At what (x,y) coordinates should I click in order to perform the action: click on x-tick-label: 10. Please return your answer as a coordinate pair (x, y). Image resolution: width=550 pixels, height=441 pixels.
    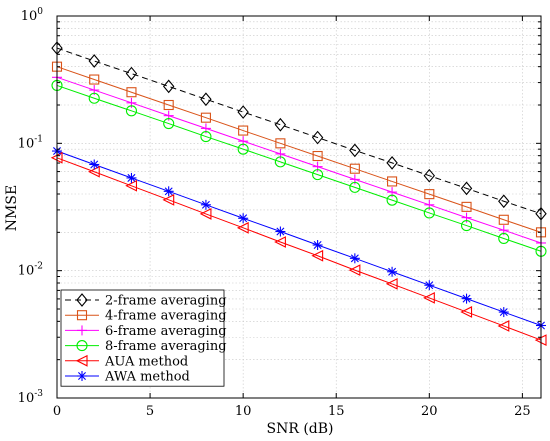
    Looking at the image, I should click on (243, 411).